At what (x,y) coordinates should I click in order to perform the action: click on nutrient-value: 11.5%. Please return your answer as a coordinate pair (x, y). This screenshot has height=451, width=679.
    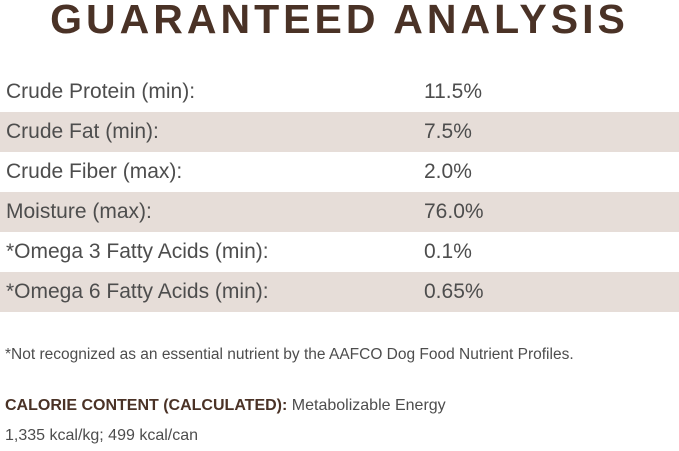
    Looking at the image, I should click on (453, 91).